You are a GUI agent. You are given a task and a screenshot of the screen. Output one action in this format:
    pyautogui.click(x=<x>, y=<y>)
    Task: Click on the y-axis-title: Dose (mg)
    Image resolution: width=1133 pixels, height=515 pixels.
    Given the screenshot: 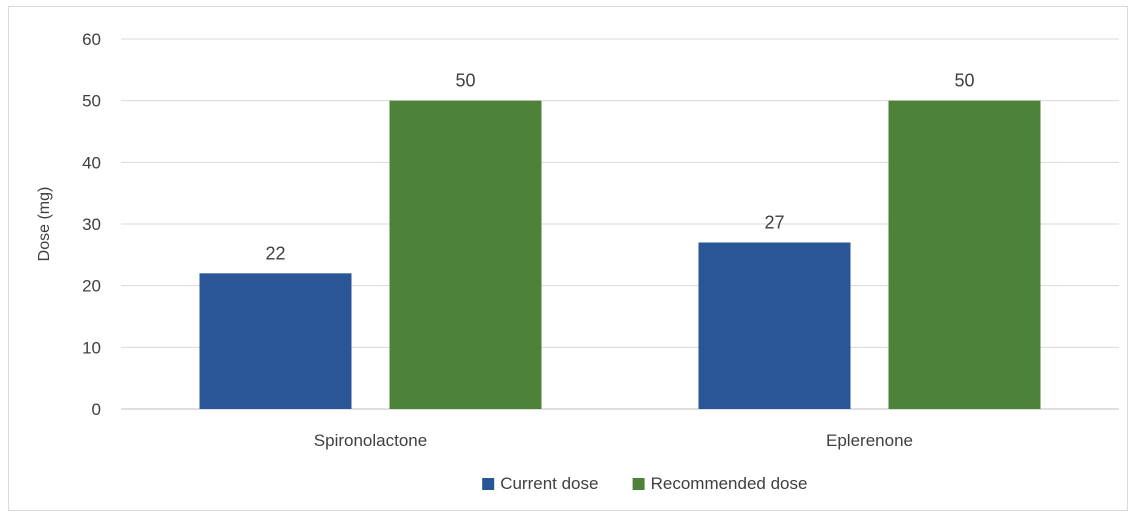 What is the action you would take?
    pyautogui.click(x=44, y=224)
    